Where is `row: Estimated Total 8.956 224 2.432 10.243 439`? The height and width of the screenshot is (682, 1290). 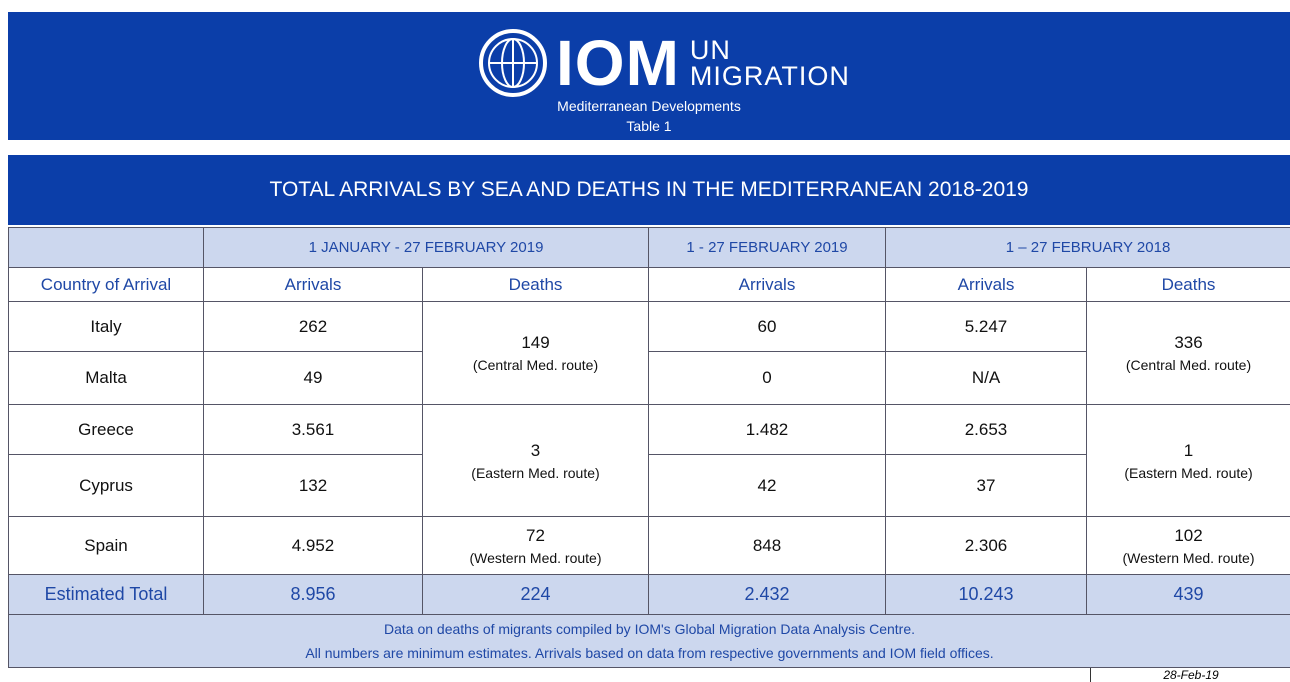 row: Estimated Total 8.956 224 2.432 10.243 439 is located at coordinates (649, 594).